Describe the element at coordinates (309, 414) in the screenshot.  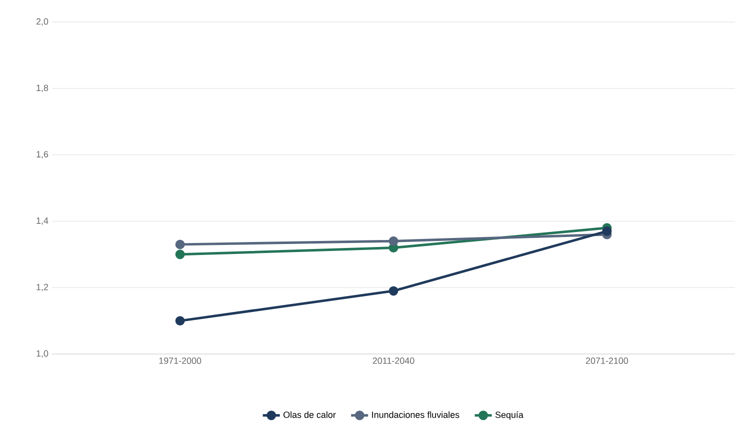
I see `legend-label: Olas de calor` at that location.